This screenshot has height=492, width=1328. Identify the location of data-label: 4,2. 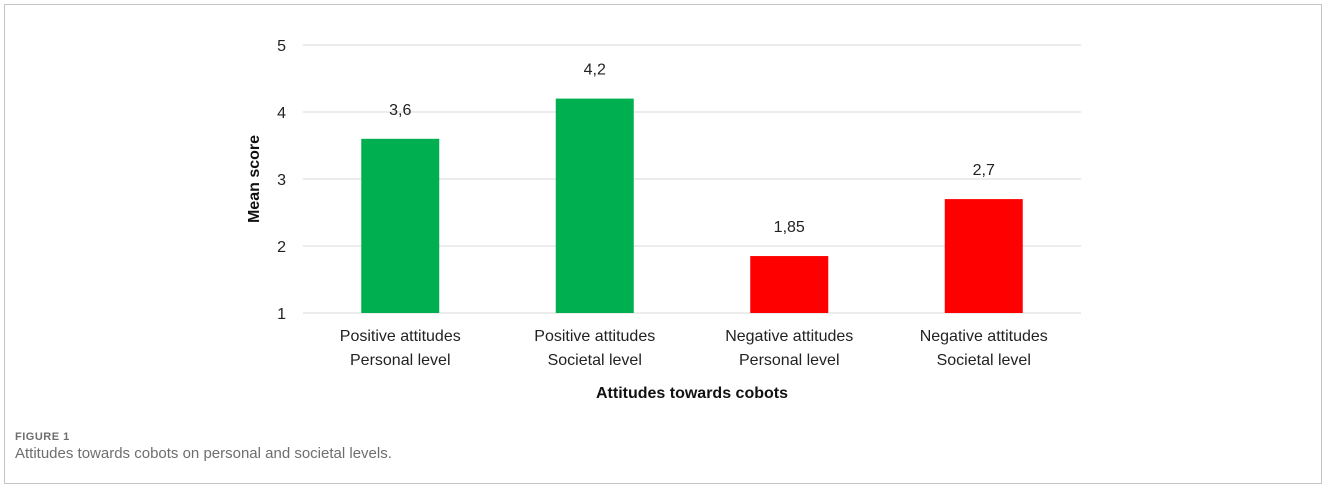
(595, 70).